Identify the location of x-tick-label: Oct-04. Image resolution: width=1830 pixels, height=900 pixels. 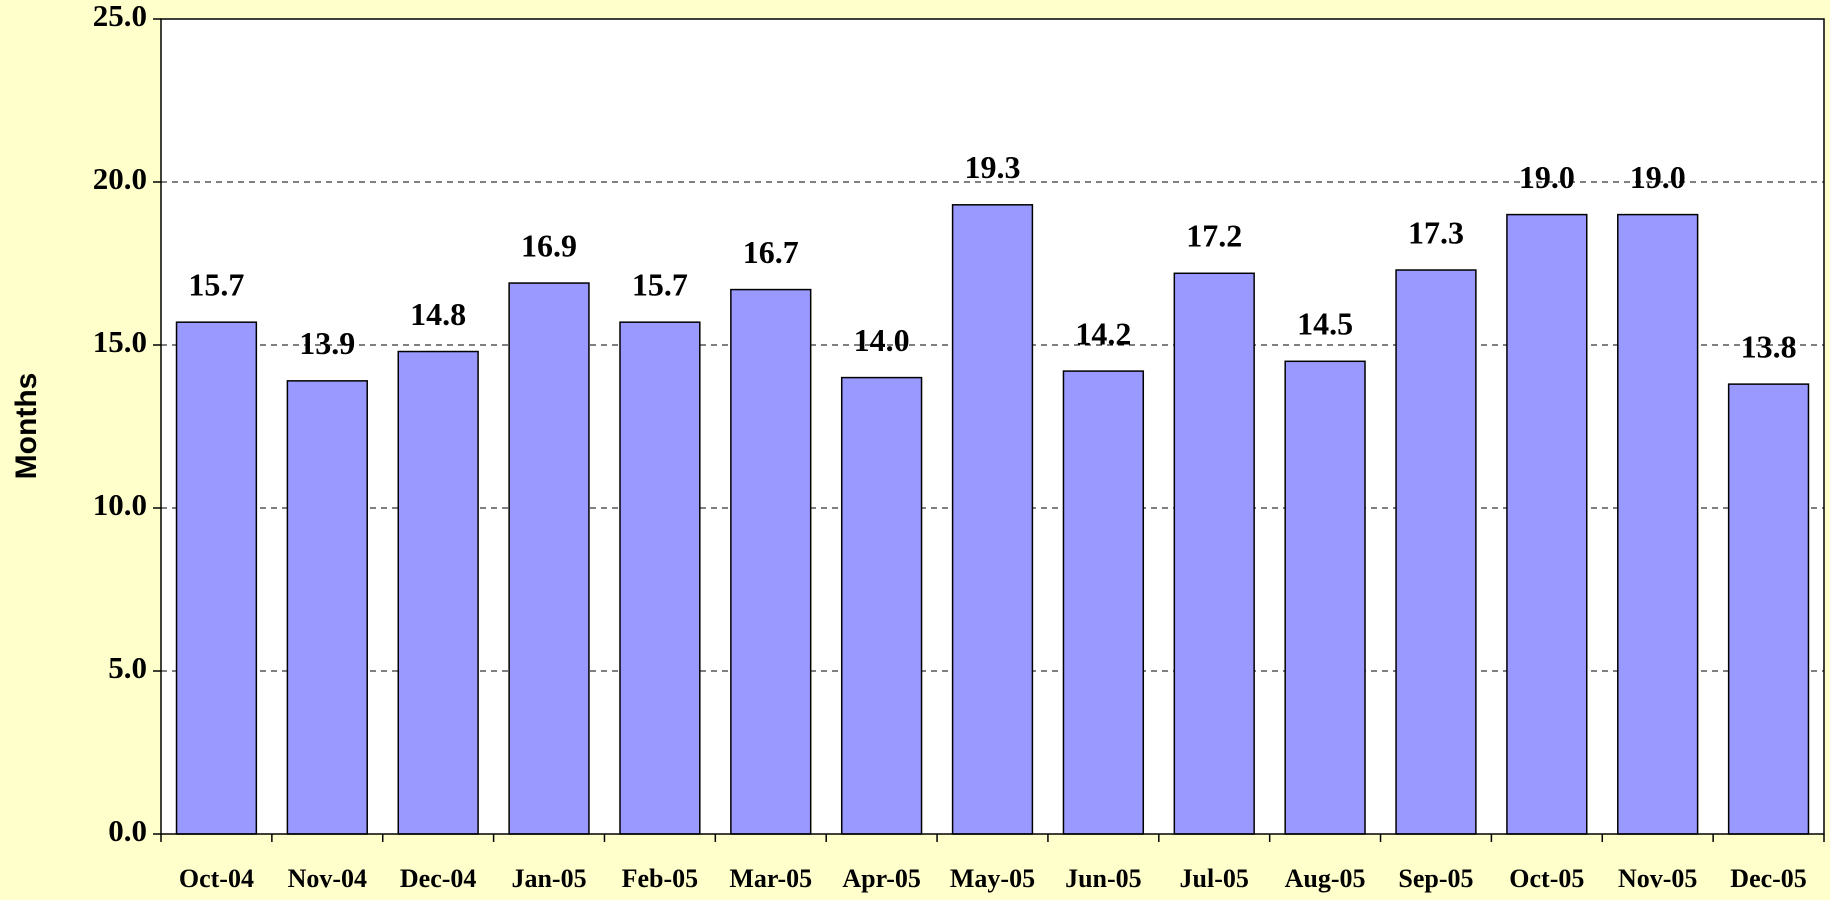
(216, 878).